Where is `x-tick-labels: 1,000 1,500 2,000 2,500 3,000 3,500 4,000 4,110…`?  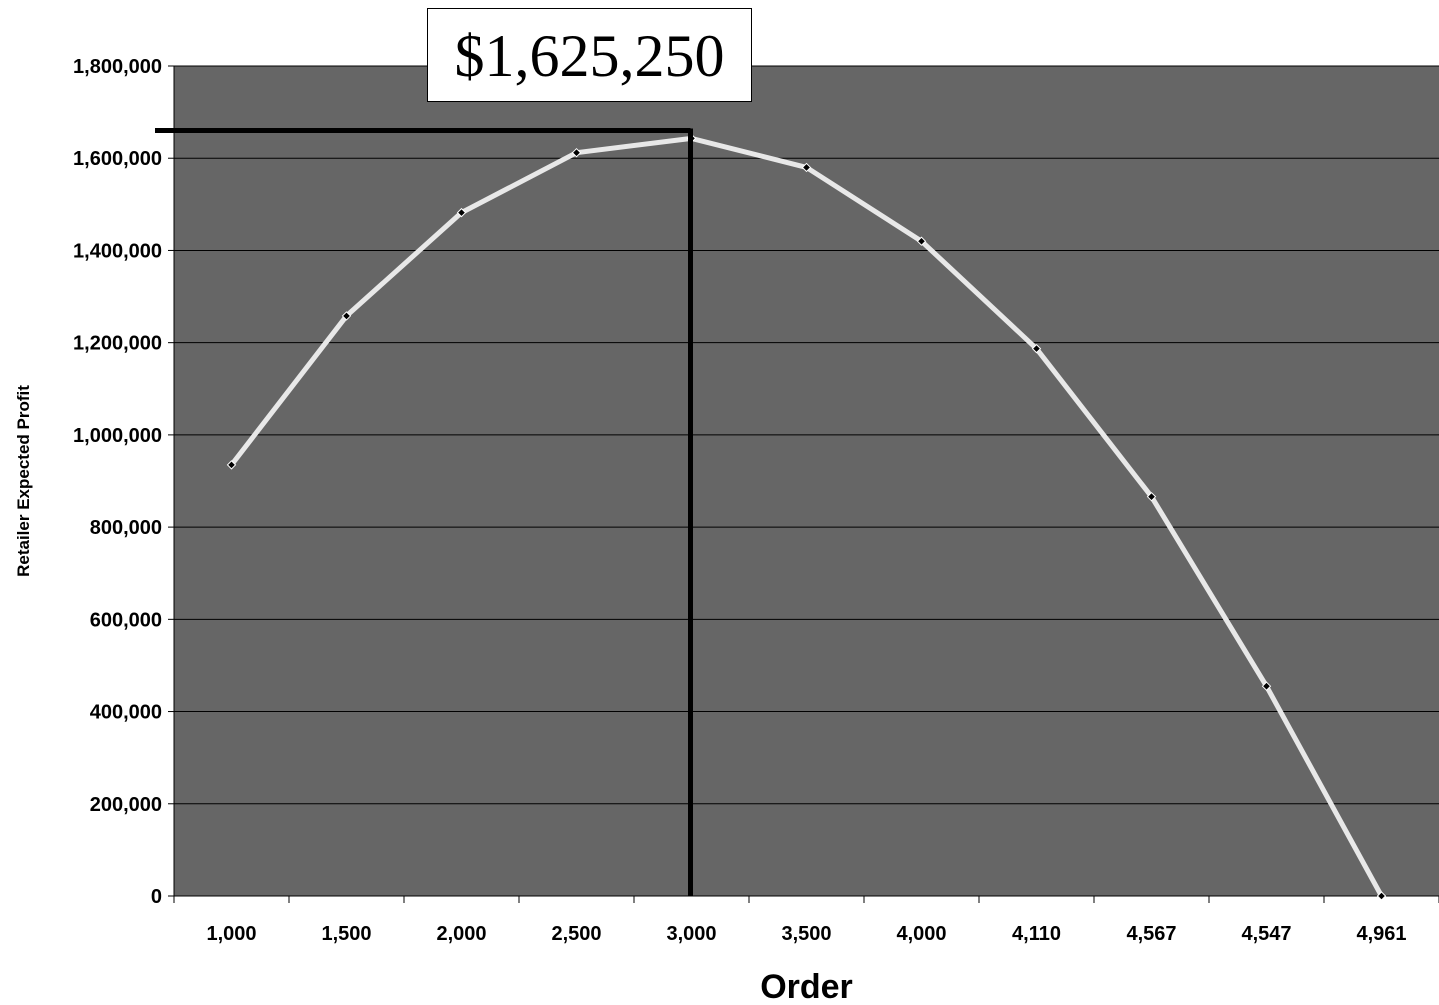 x-tick-labels: 1,000 1,500 2,000 2,500 3,000 3,500 4,000 4,110… is located at coordinates (806, 934).